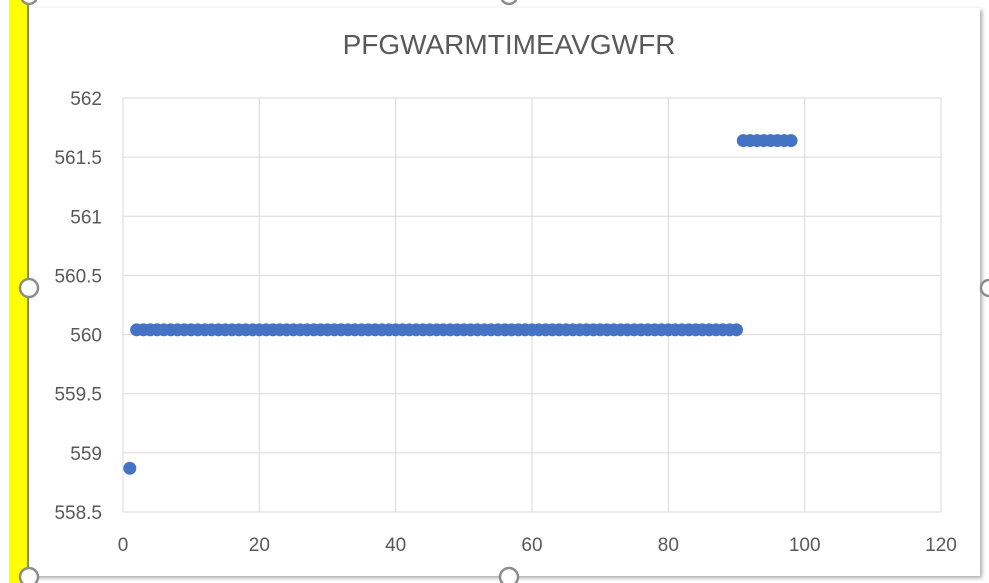 The image size is (989, 583). What do you see at coordinates (984, 288) in the screenshot?
I see `resize-handle-middle-right` at bounding box center [984, 288].